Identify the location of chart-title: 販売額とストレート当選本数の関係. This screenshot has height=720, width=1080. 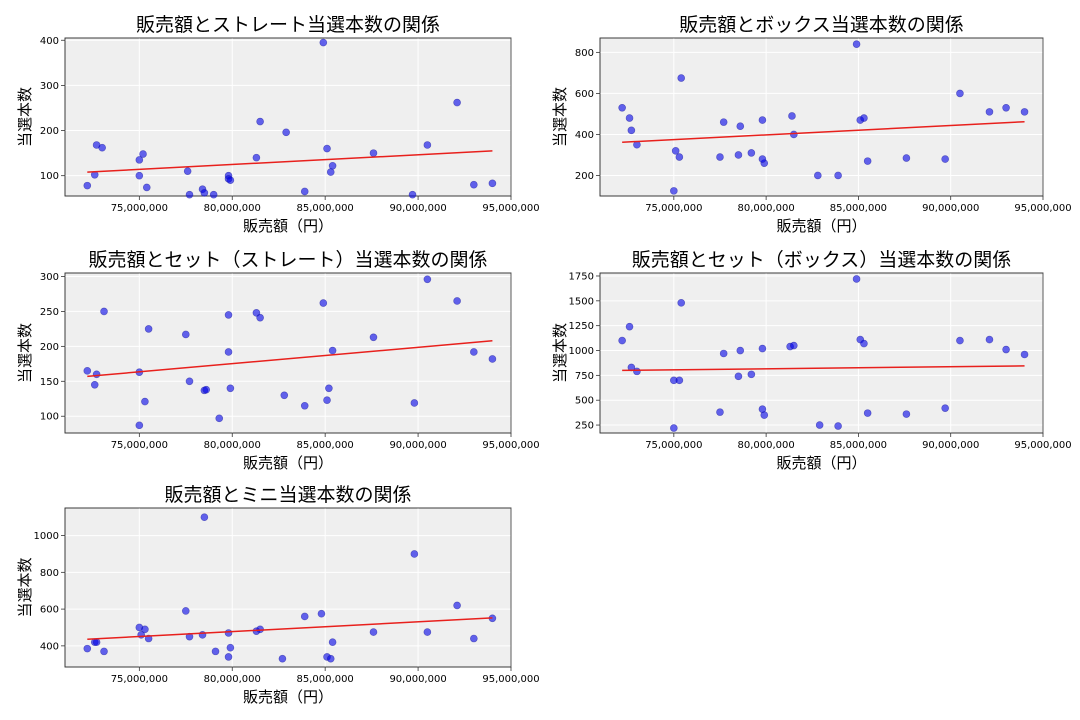
(288, 25).